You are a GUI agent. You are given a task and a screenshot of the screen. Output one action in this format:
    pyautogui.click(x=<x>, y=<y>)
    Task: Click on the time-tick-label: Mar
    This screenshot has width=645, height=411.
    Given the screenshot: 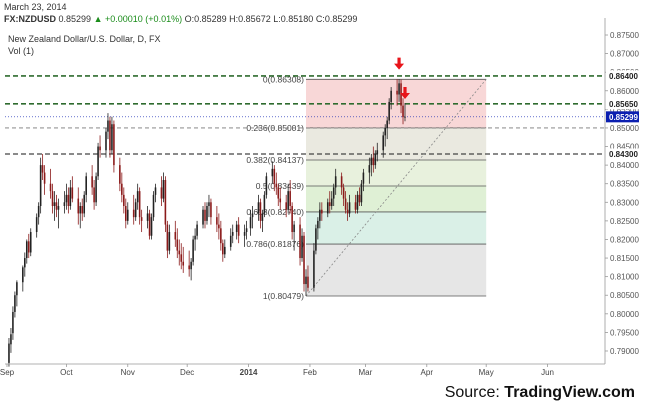 What is the action you would take?
    pyautogui.click(x=366, y=372)
    